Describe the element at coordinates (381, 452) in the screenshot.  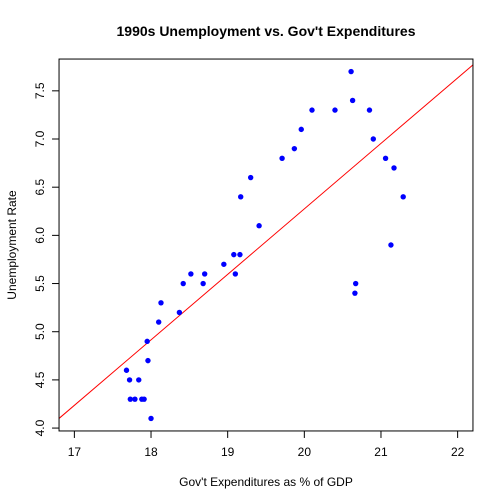
I see `x-tick-label-21: 21` at that location.